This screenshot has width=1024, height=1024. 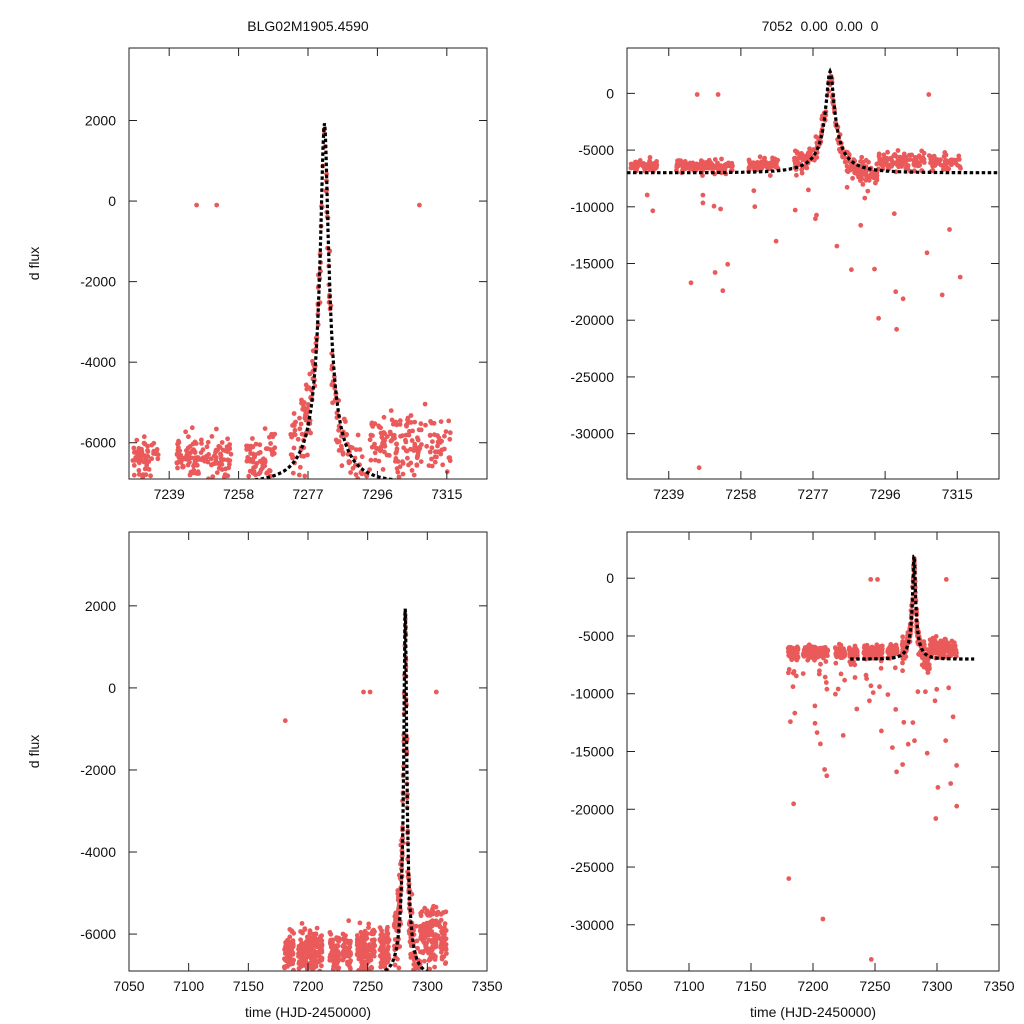 What do you see at coordinates (592, 925) in the screenshot?
I see `y-tick-label: -30000` at bounding box center [592, 925].